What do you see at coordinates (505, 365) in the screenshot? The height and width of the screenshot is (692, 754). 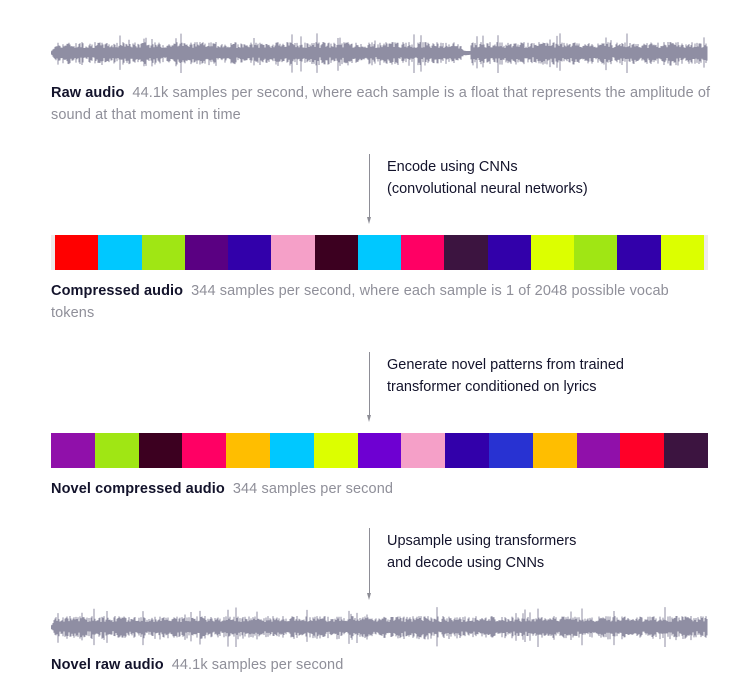 I see `step-line-1: Generate novel patterns from trained` at bounding box center [505, 365].